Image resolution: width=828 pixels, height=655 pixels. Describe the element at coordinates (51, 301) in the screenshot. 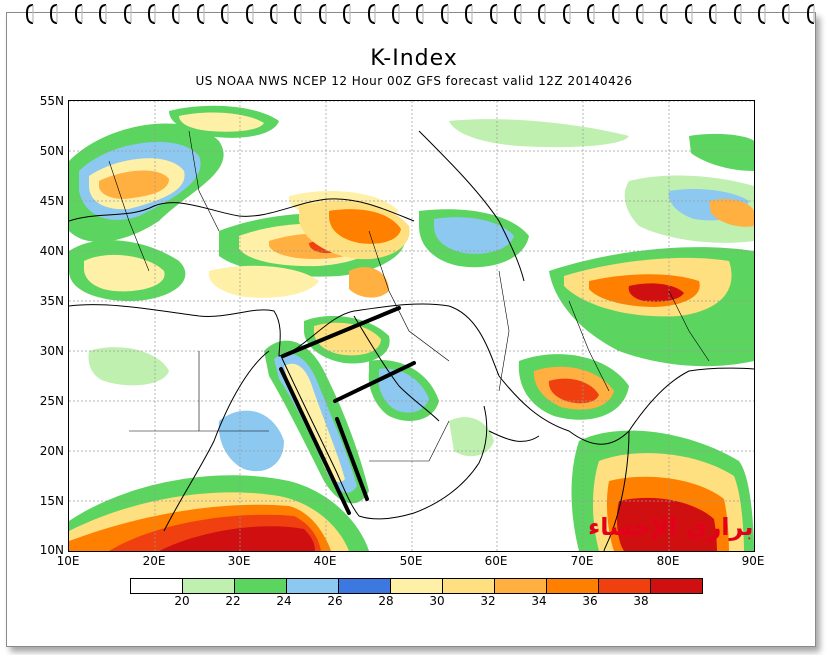

I see `lat-tick-35n: 35N` at that location.